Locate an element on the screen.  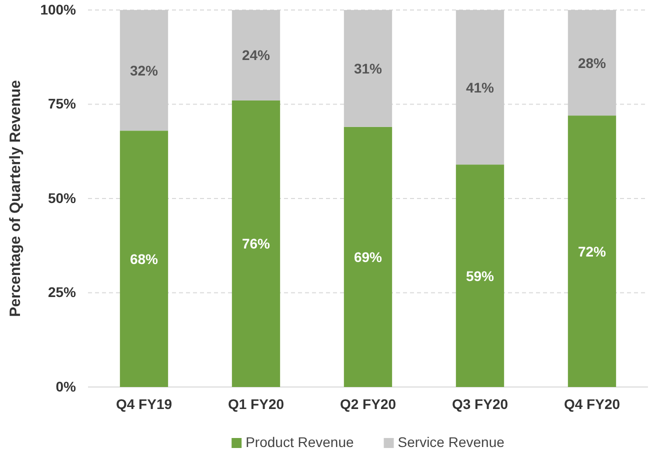
data-label: 24% is located at coordinates (256, 55).